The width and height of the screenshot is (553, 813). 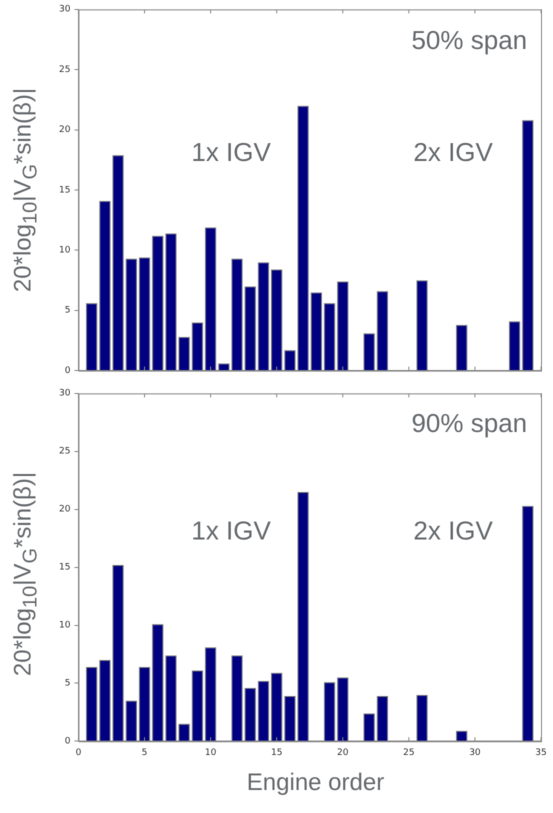 What do you see at coordinates (316, 783) in the screenshot?
I see `x-axis-title: Engine order` at bounding box center [316, 783].